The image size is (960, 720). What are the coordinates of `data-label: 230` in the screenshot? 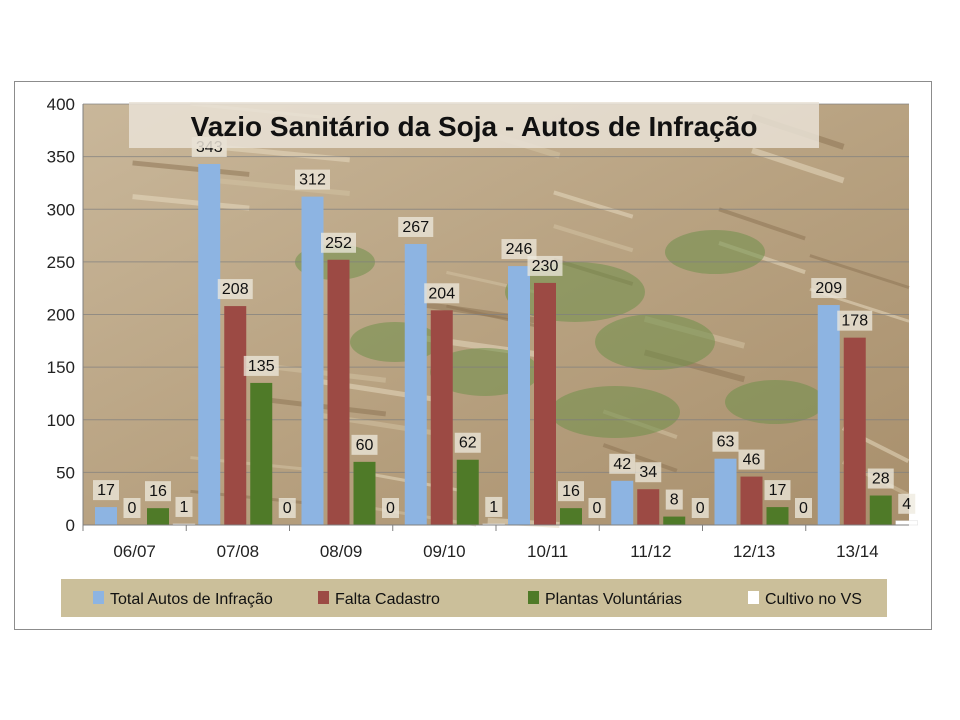 It's located at (545, 266).